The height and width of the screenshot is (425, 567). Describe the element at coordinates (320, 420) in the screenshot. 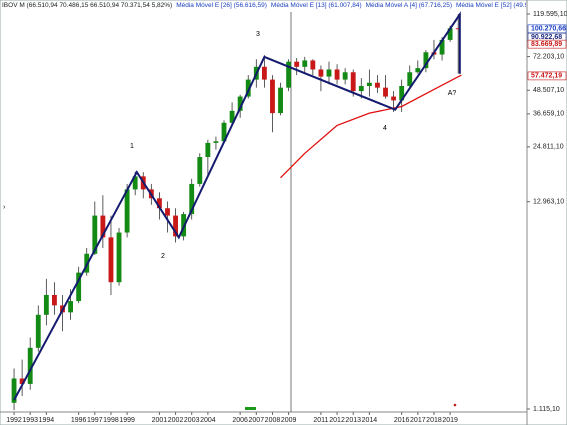

I see `x-tick-label: 2011` at that location.